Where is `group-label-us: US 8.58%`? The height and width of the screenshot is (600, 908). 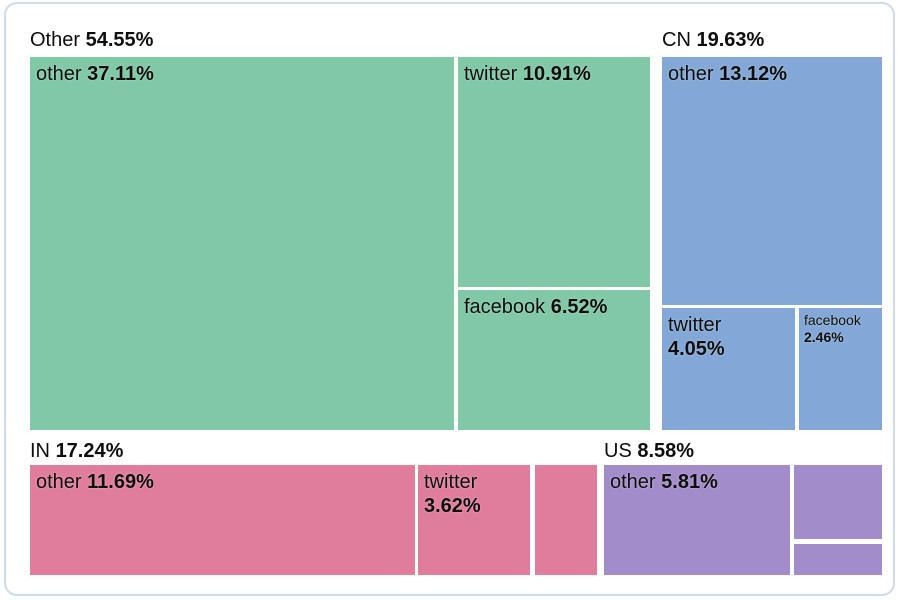 group-label-us: US 8.58% is located at coordinates (649, 451).